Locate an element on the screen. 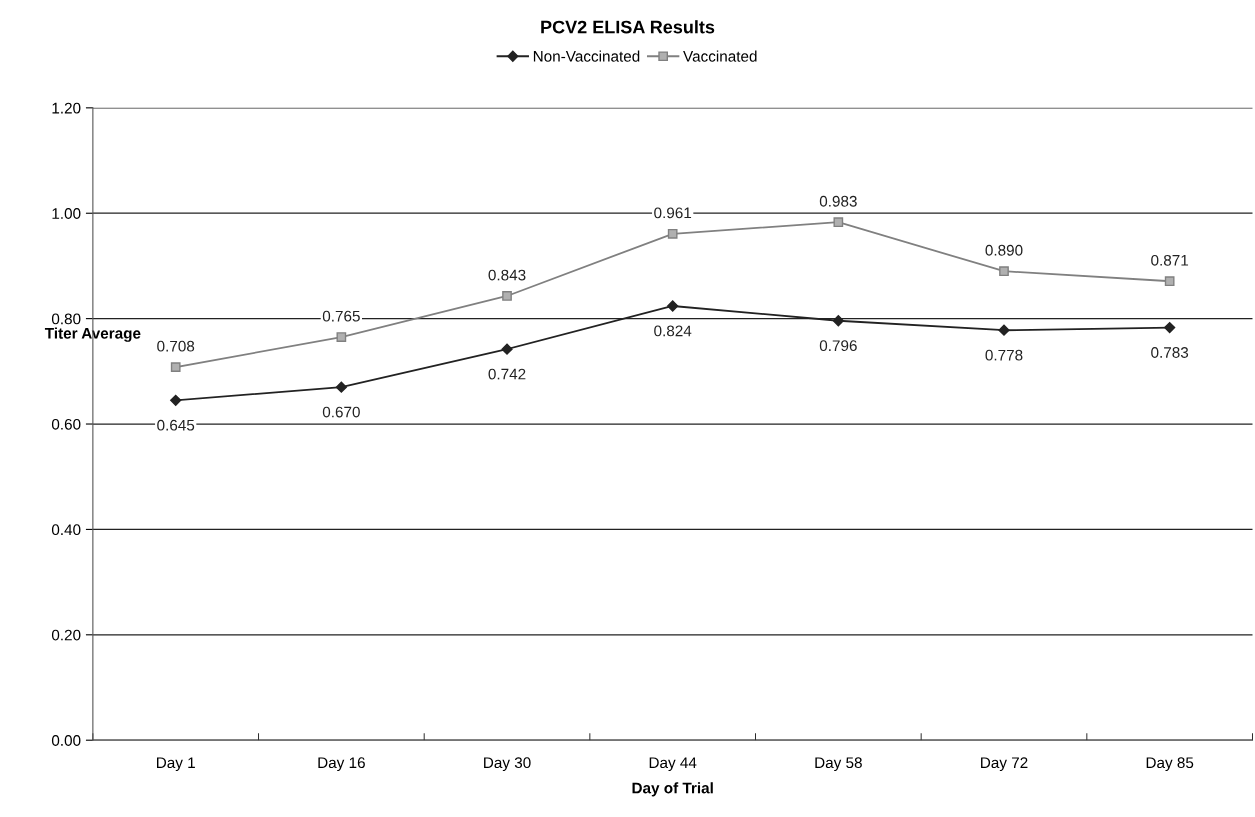 The height and width of the screenshot is (817, 1255). data-label: 0.961 is located at coordinates (673, 213).